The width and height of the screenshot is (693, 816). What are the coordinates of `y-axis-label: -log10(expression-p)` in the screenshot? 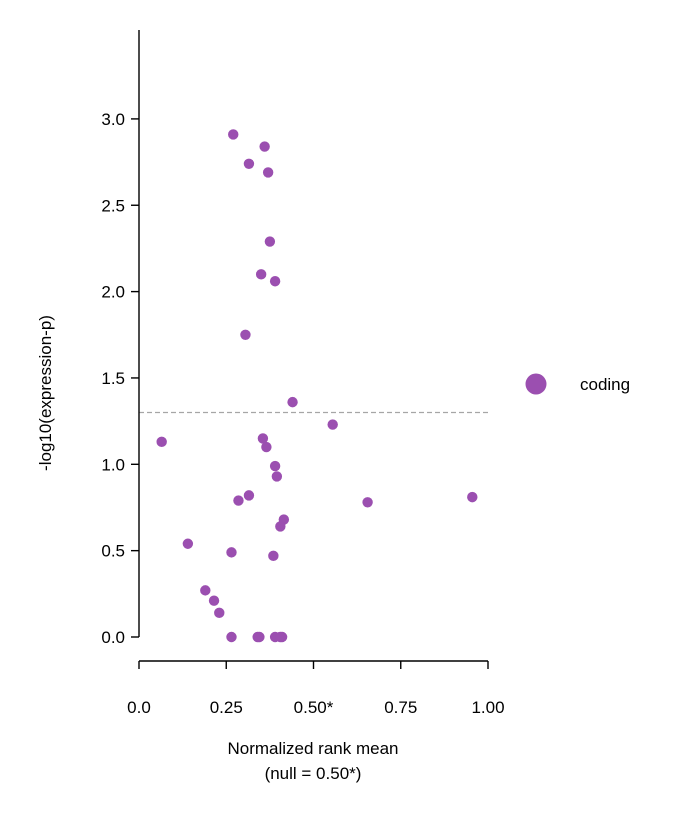 It's located at (45, 393).